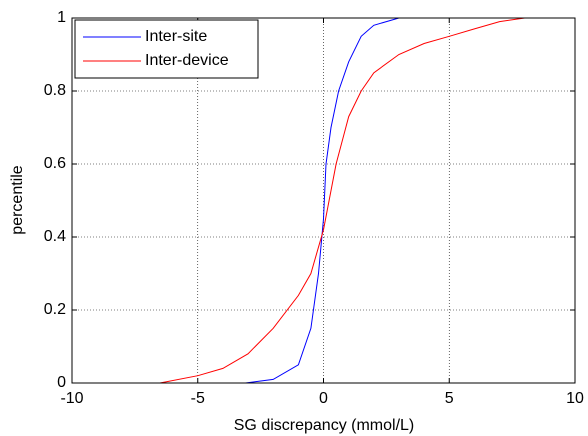 The image size is (588, 436). I want to click on y-tick-label: 0.4, so click(55, 236).